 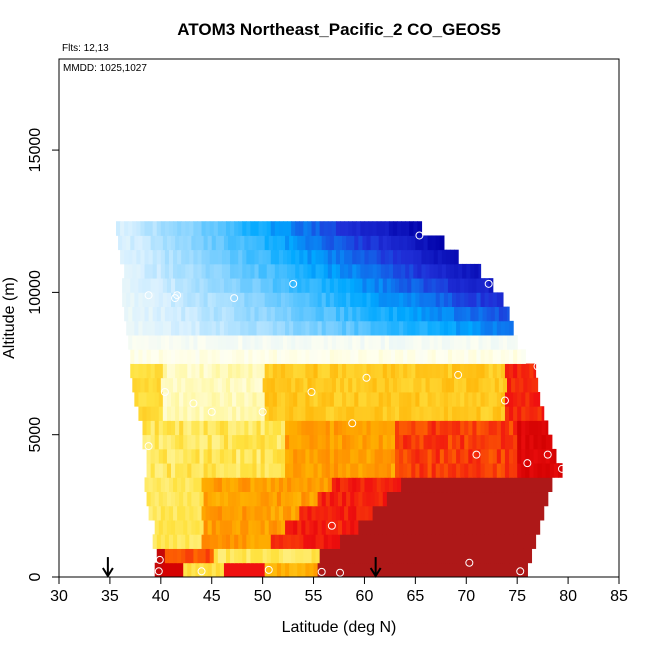 I want to click on x-tick-label: 50, so click(x=263, y=596).